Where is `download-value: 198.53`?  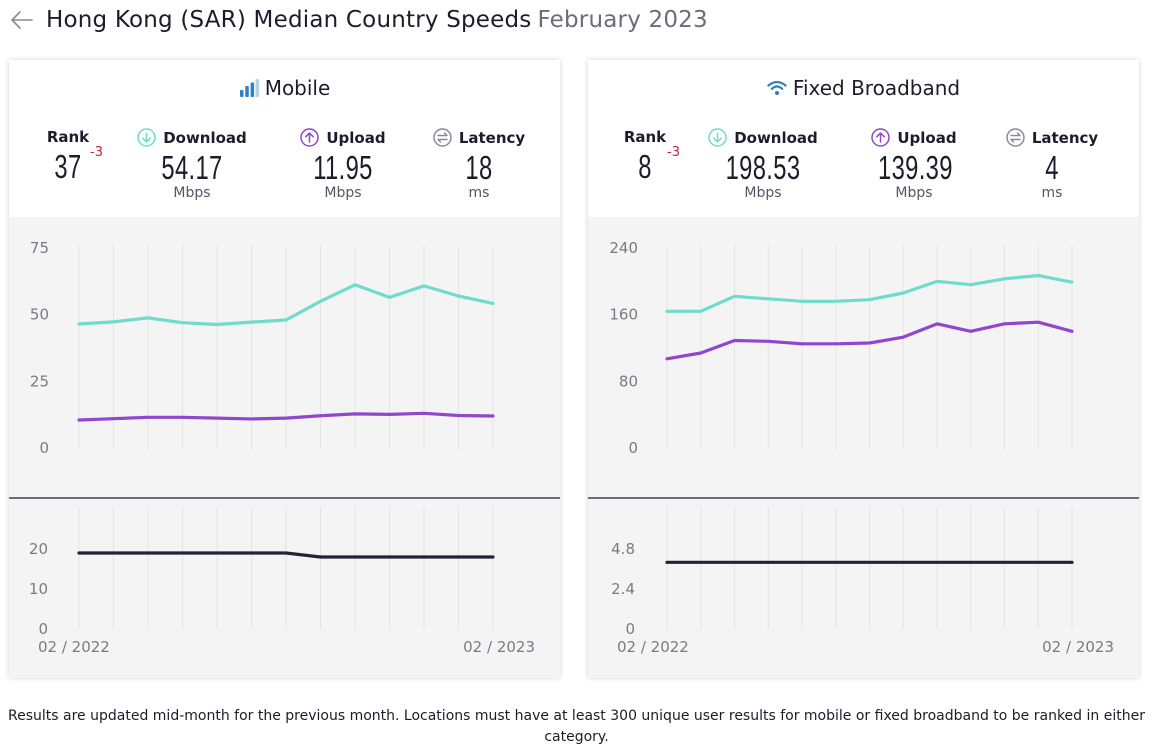
download-value: 198.53 is located at coordinates (763, 167).